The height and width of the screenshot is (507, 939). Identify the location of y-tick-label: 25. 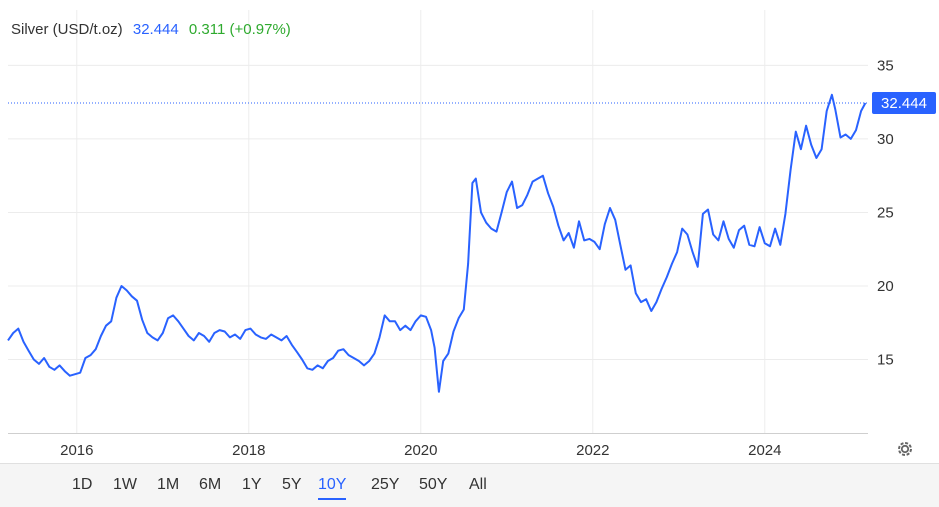
(885, 212).